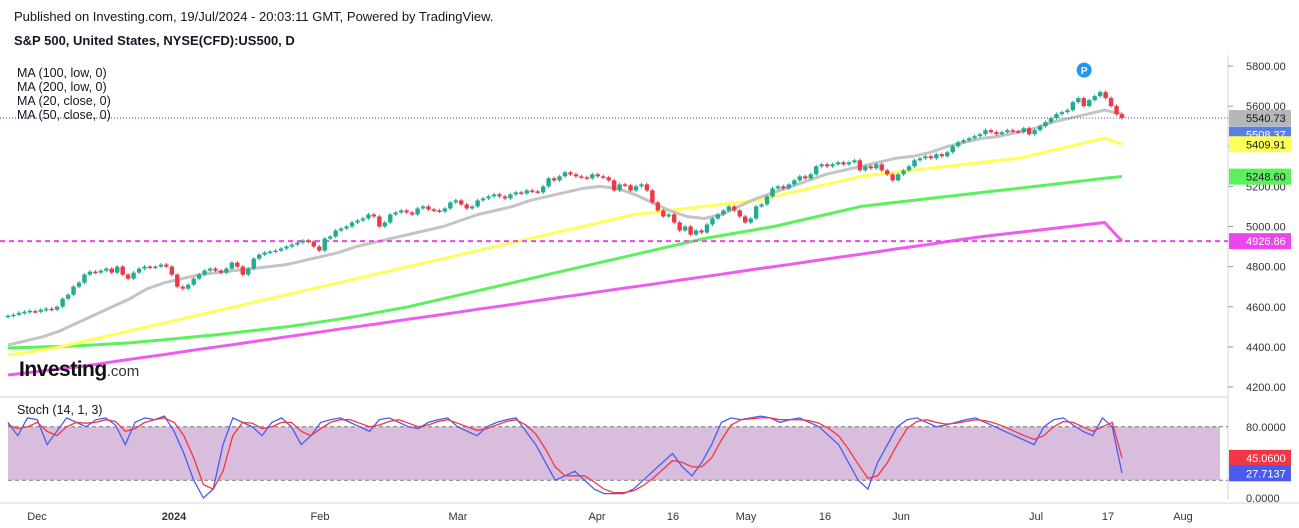 The width and height of the screenshot is (1299, 528). Describe the element at coordinates (123, 371) in the screenshot. I see `logo-domain: .com` at that location.